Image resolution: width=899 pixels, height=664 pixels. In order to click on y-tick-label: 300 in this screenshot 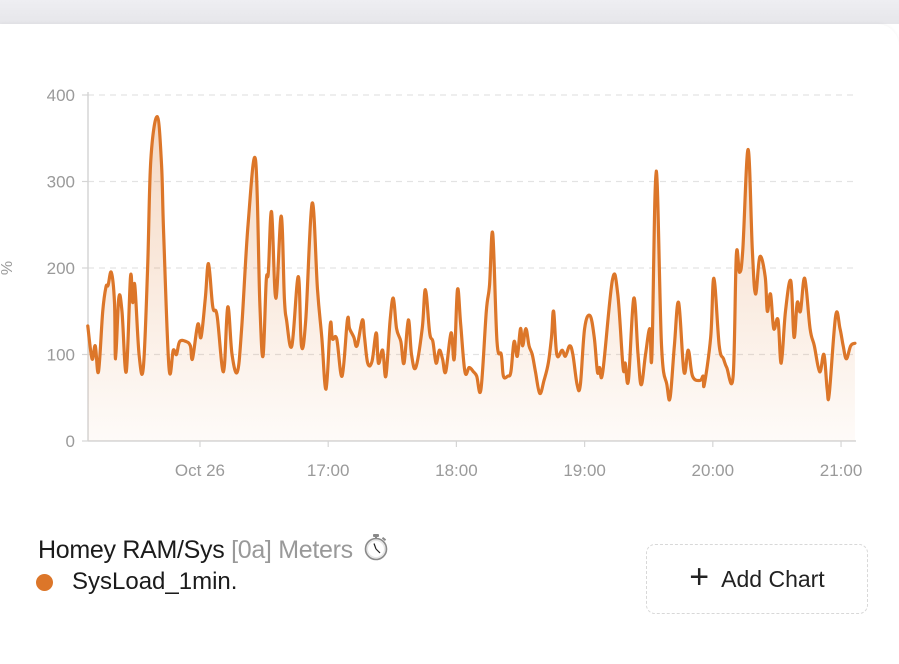, I will do `click(61, 182)`.